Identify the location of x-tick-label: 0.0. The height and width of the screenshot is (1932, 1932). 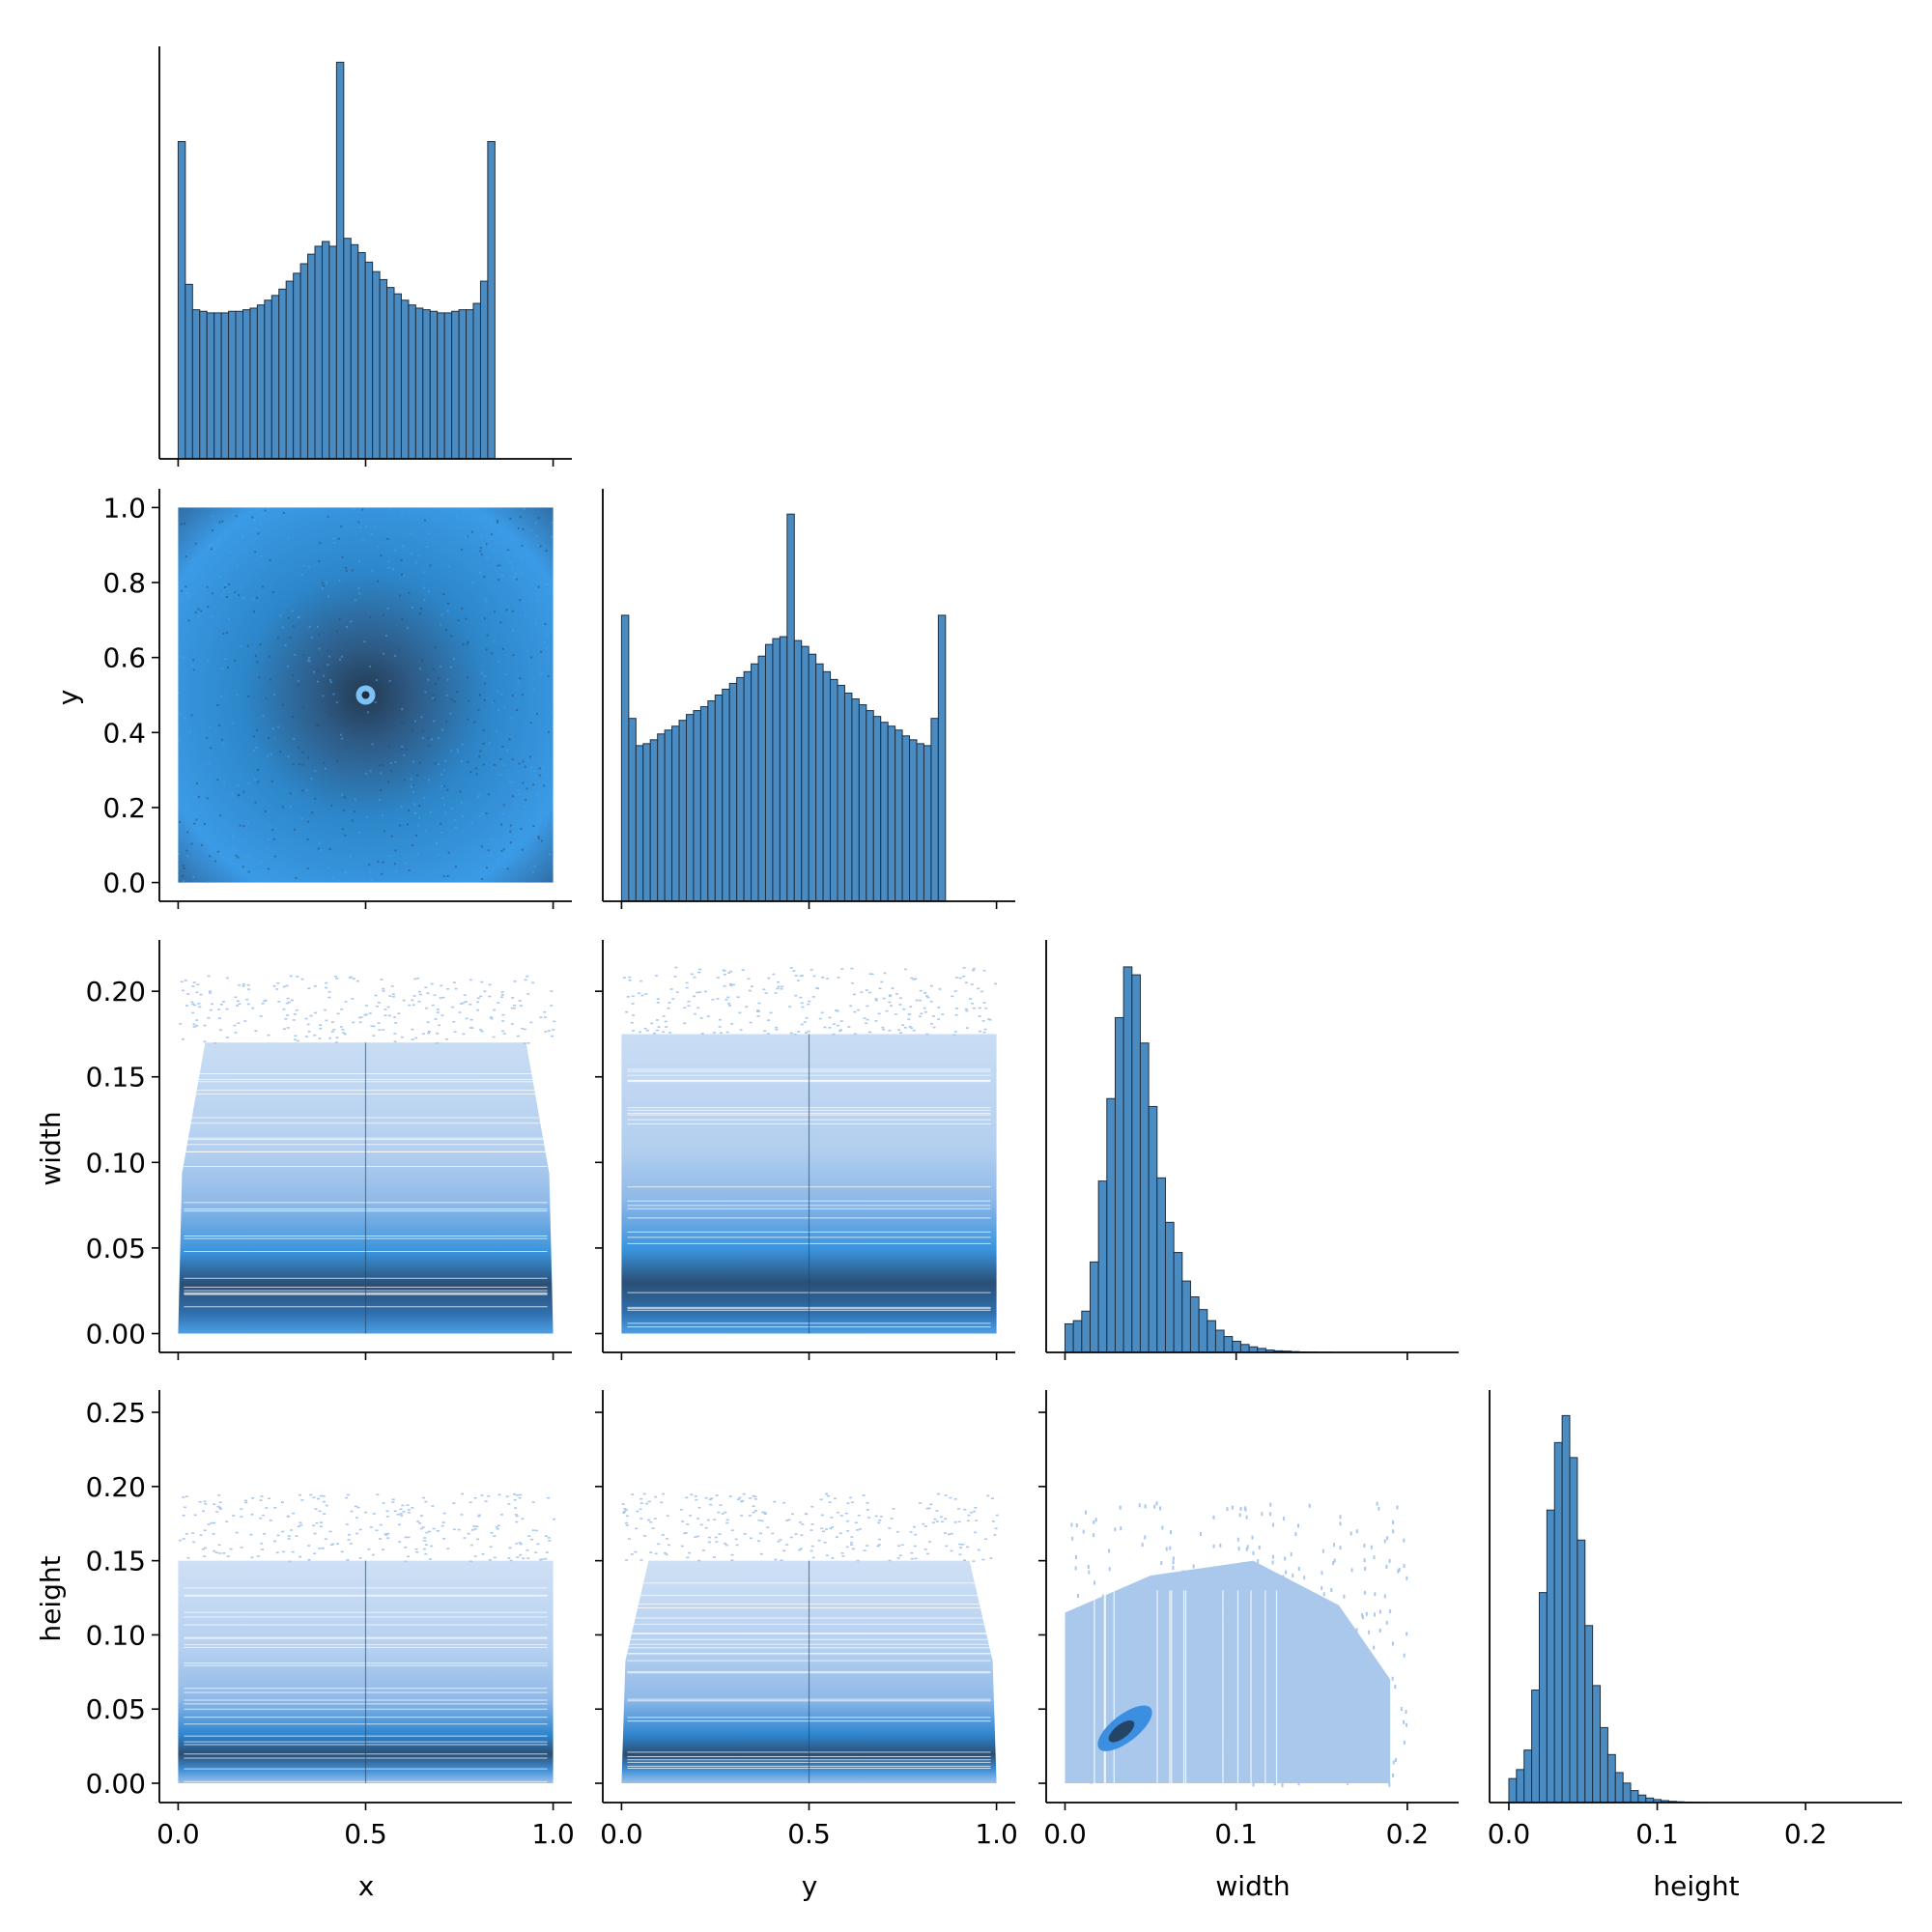
(621, 1834).